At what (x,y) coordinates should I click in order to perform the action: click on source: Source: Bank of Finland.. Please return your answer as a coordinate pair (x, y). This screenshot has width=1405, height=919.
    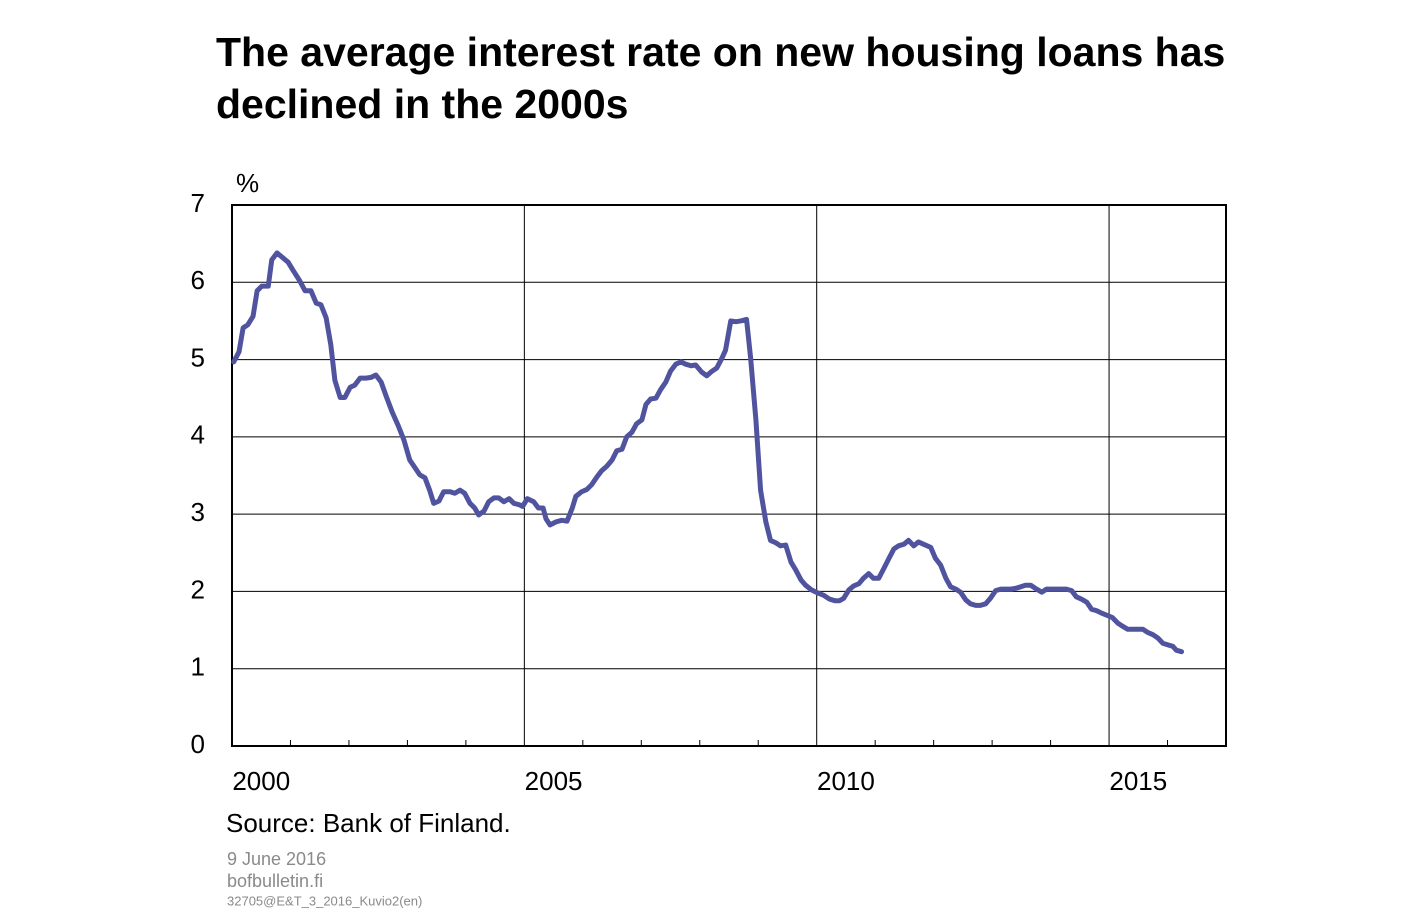
    Looking at the image, I should click on (368, 823).